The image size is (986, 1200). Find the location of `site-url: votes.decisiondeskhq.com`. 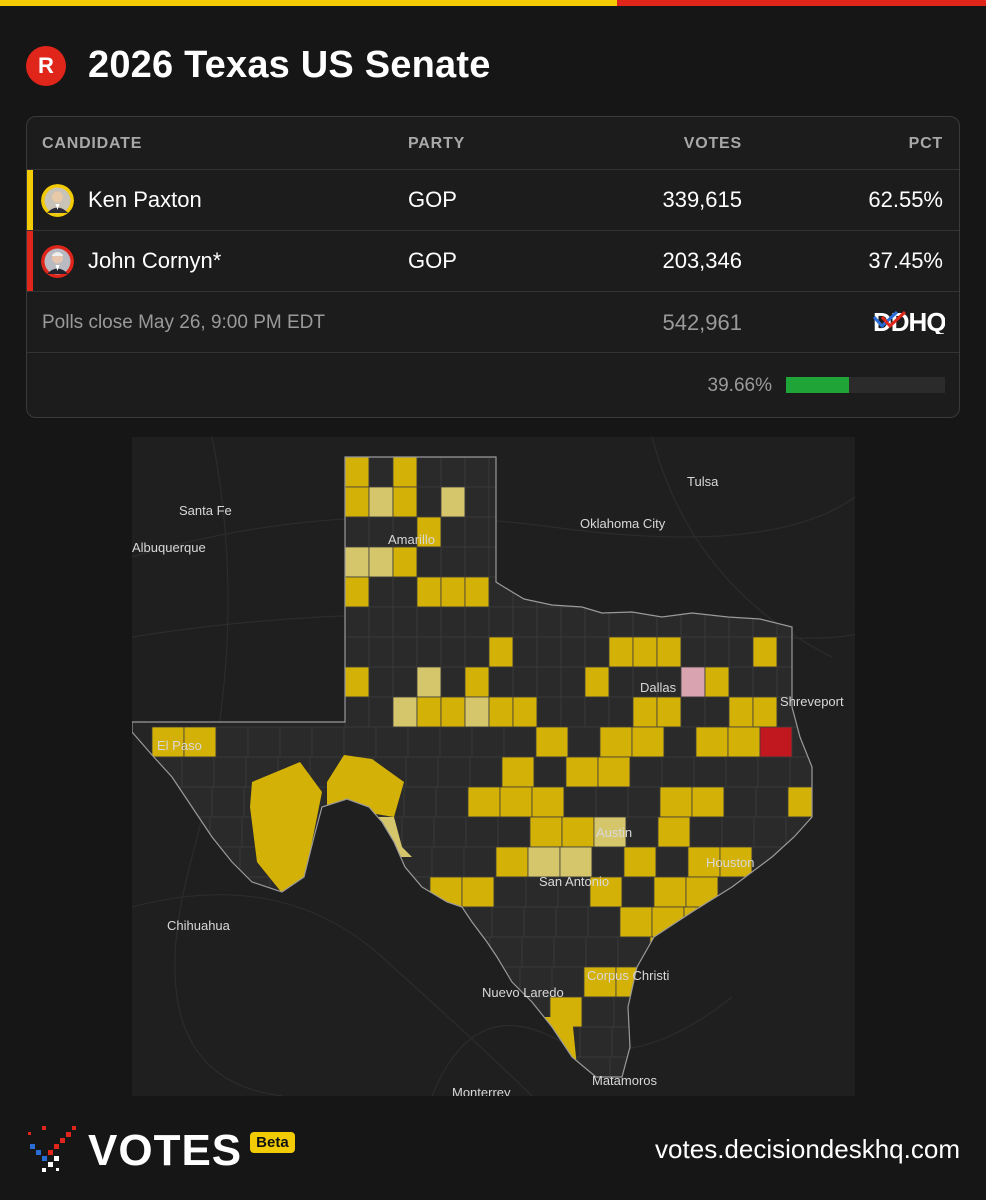

site-url: votes.decisiondeskhq.com is located at coordinates (807, 1149).